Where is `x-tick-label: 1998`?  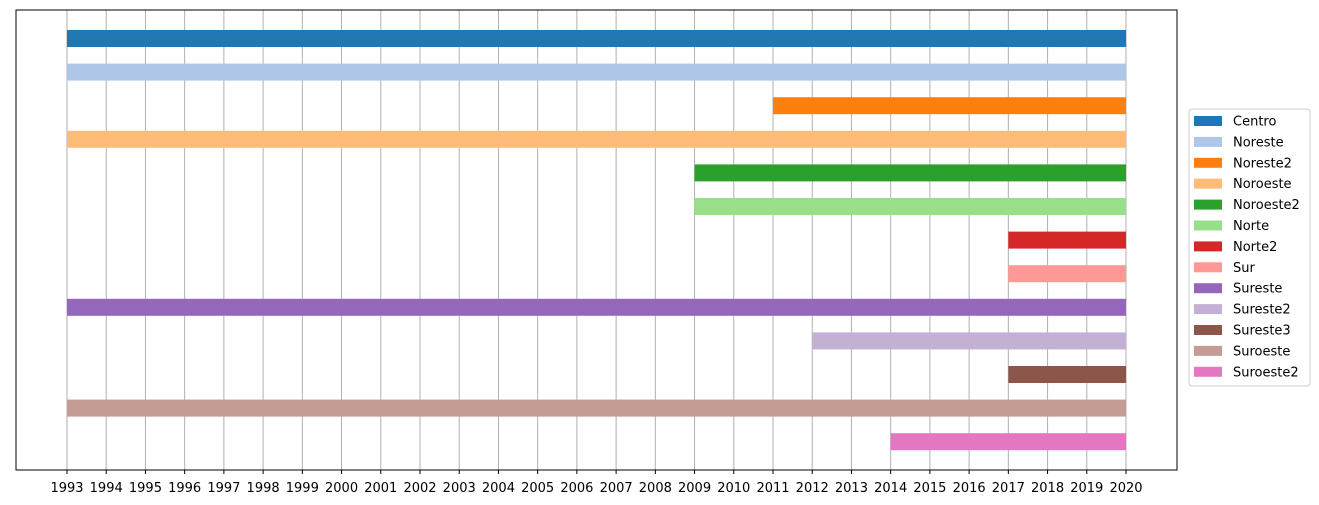 x-tick-label: 1998 is located at coordinates (263, 488).